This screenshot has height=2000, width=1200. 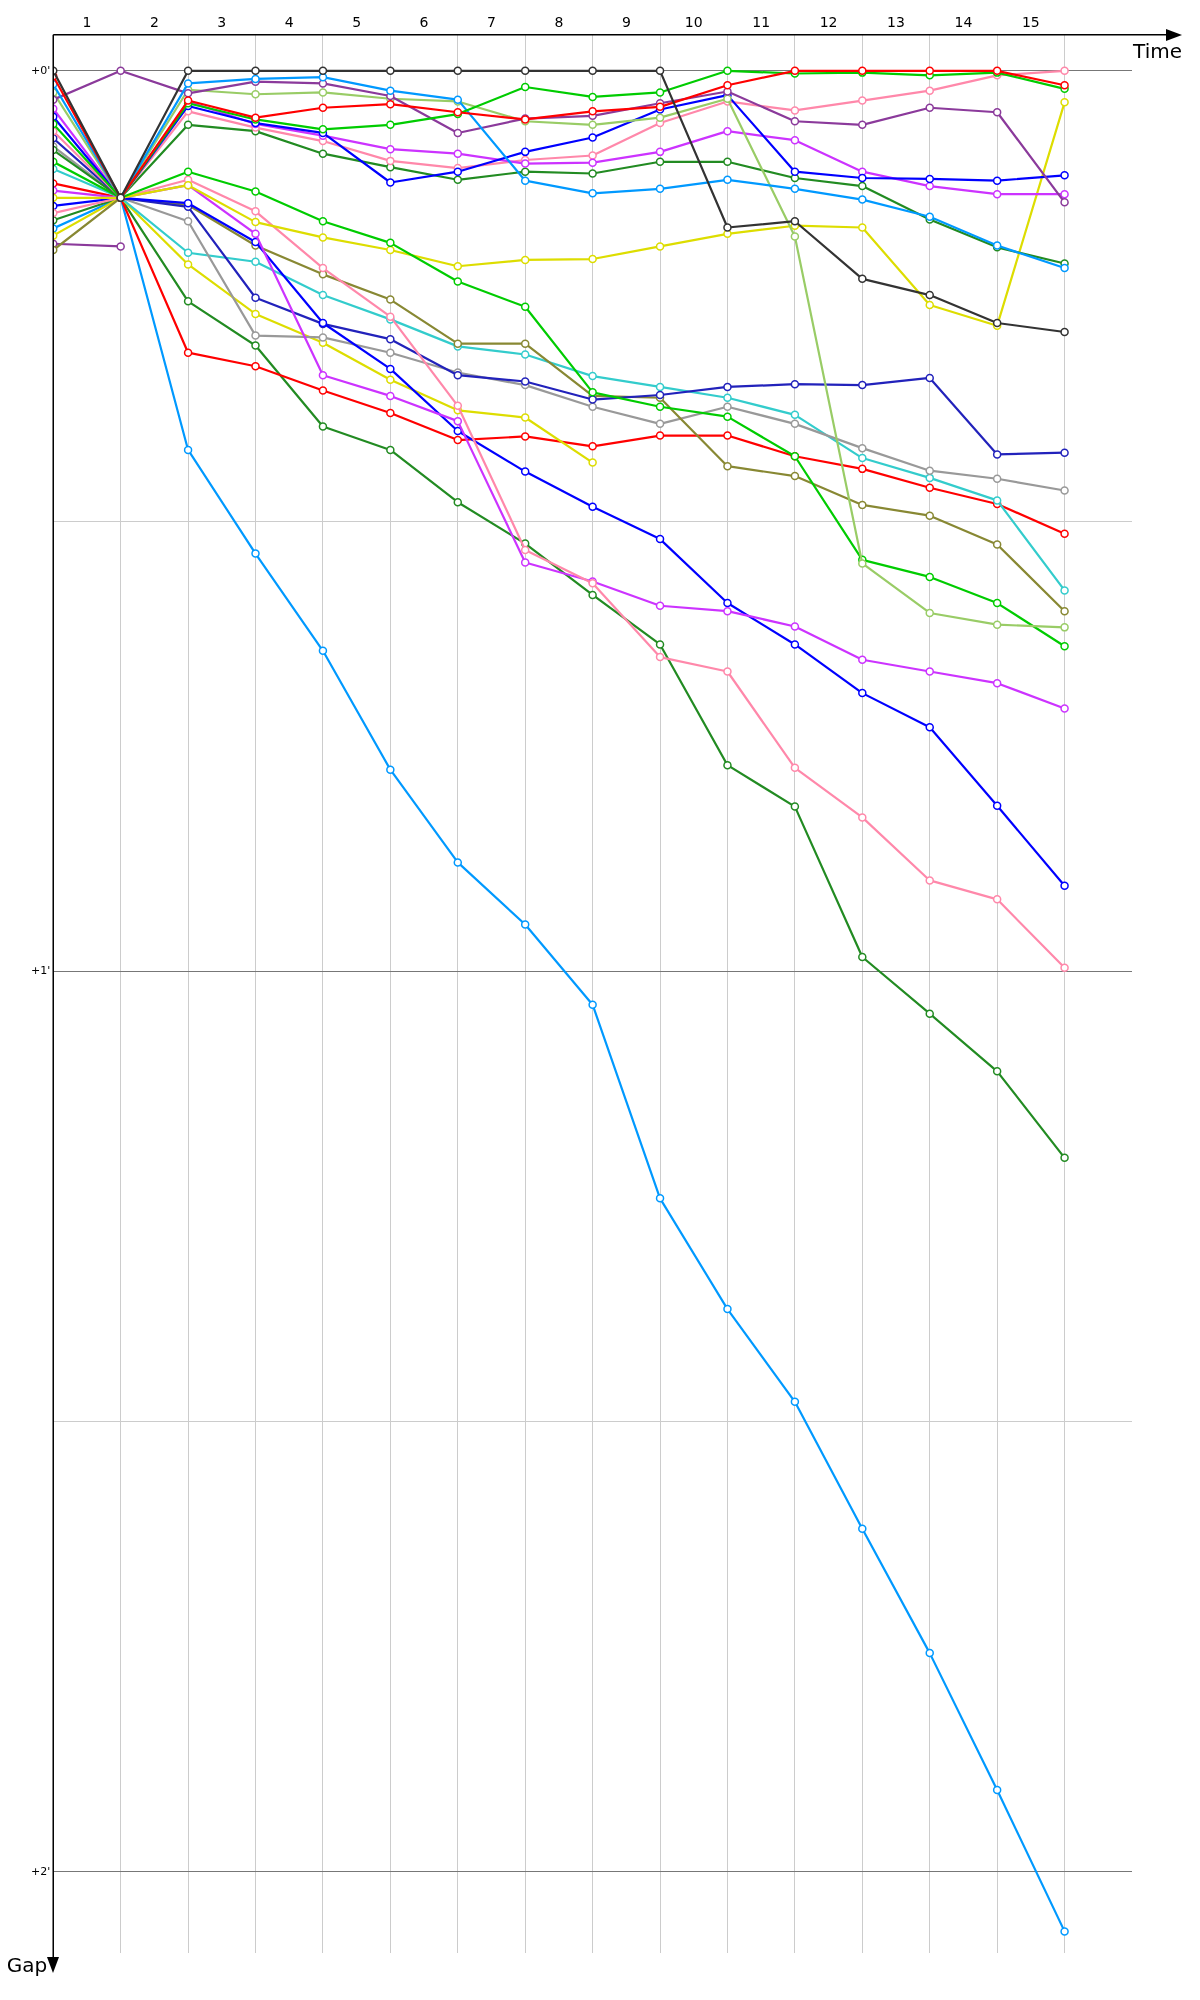 What do you see at coordinates (559, 22) in the screenshot?
I see `x-tick-label: 8` at bounding box center [559, 22].